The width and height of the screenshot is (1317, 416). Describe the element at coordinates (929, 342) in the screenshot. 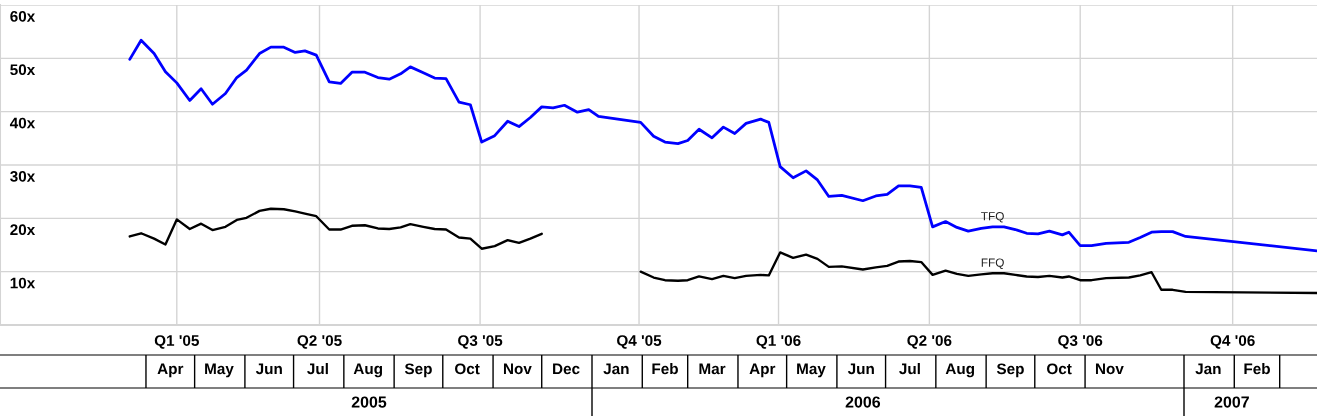

I see `x-tick-label: Q2 '06` at that location.